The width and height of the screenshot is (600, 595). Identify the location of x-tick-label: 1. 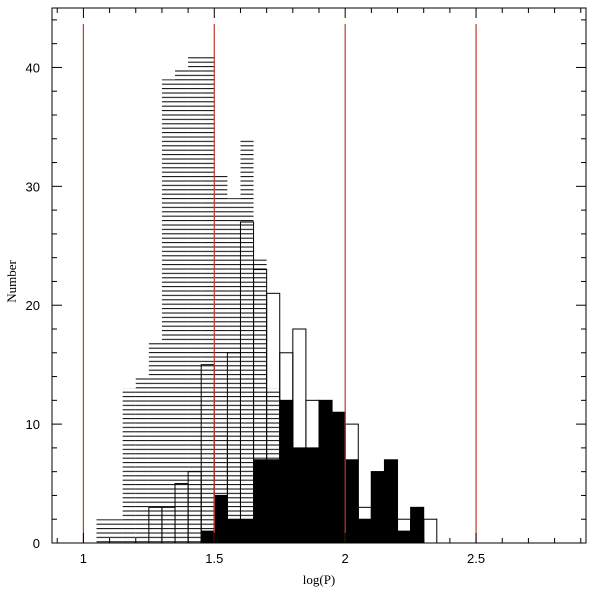
(83, 558).